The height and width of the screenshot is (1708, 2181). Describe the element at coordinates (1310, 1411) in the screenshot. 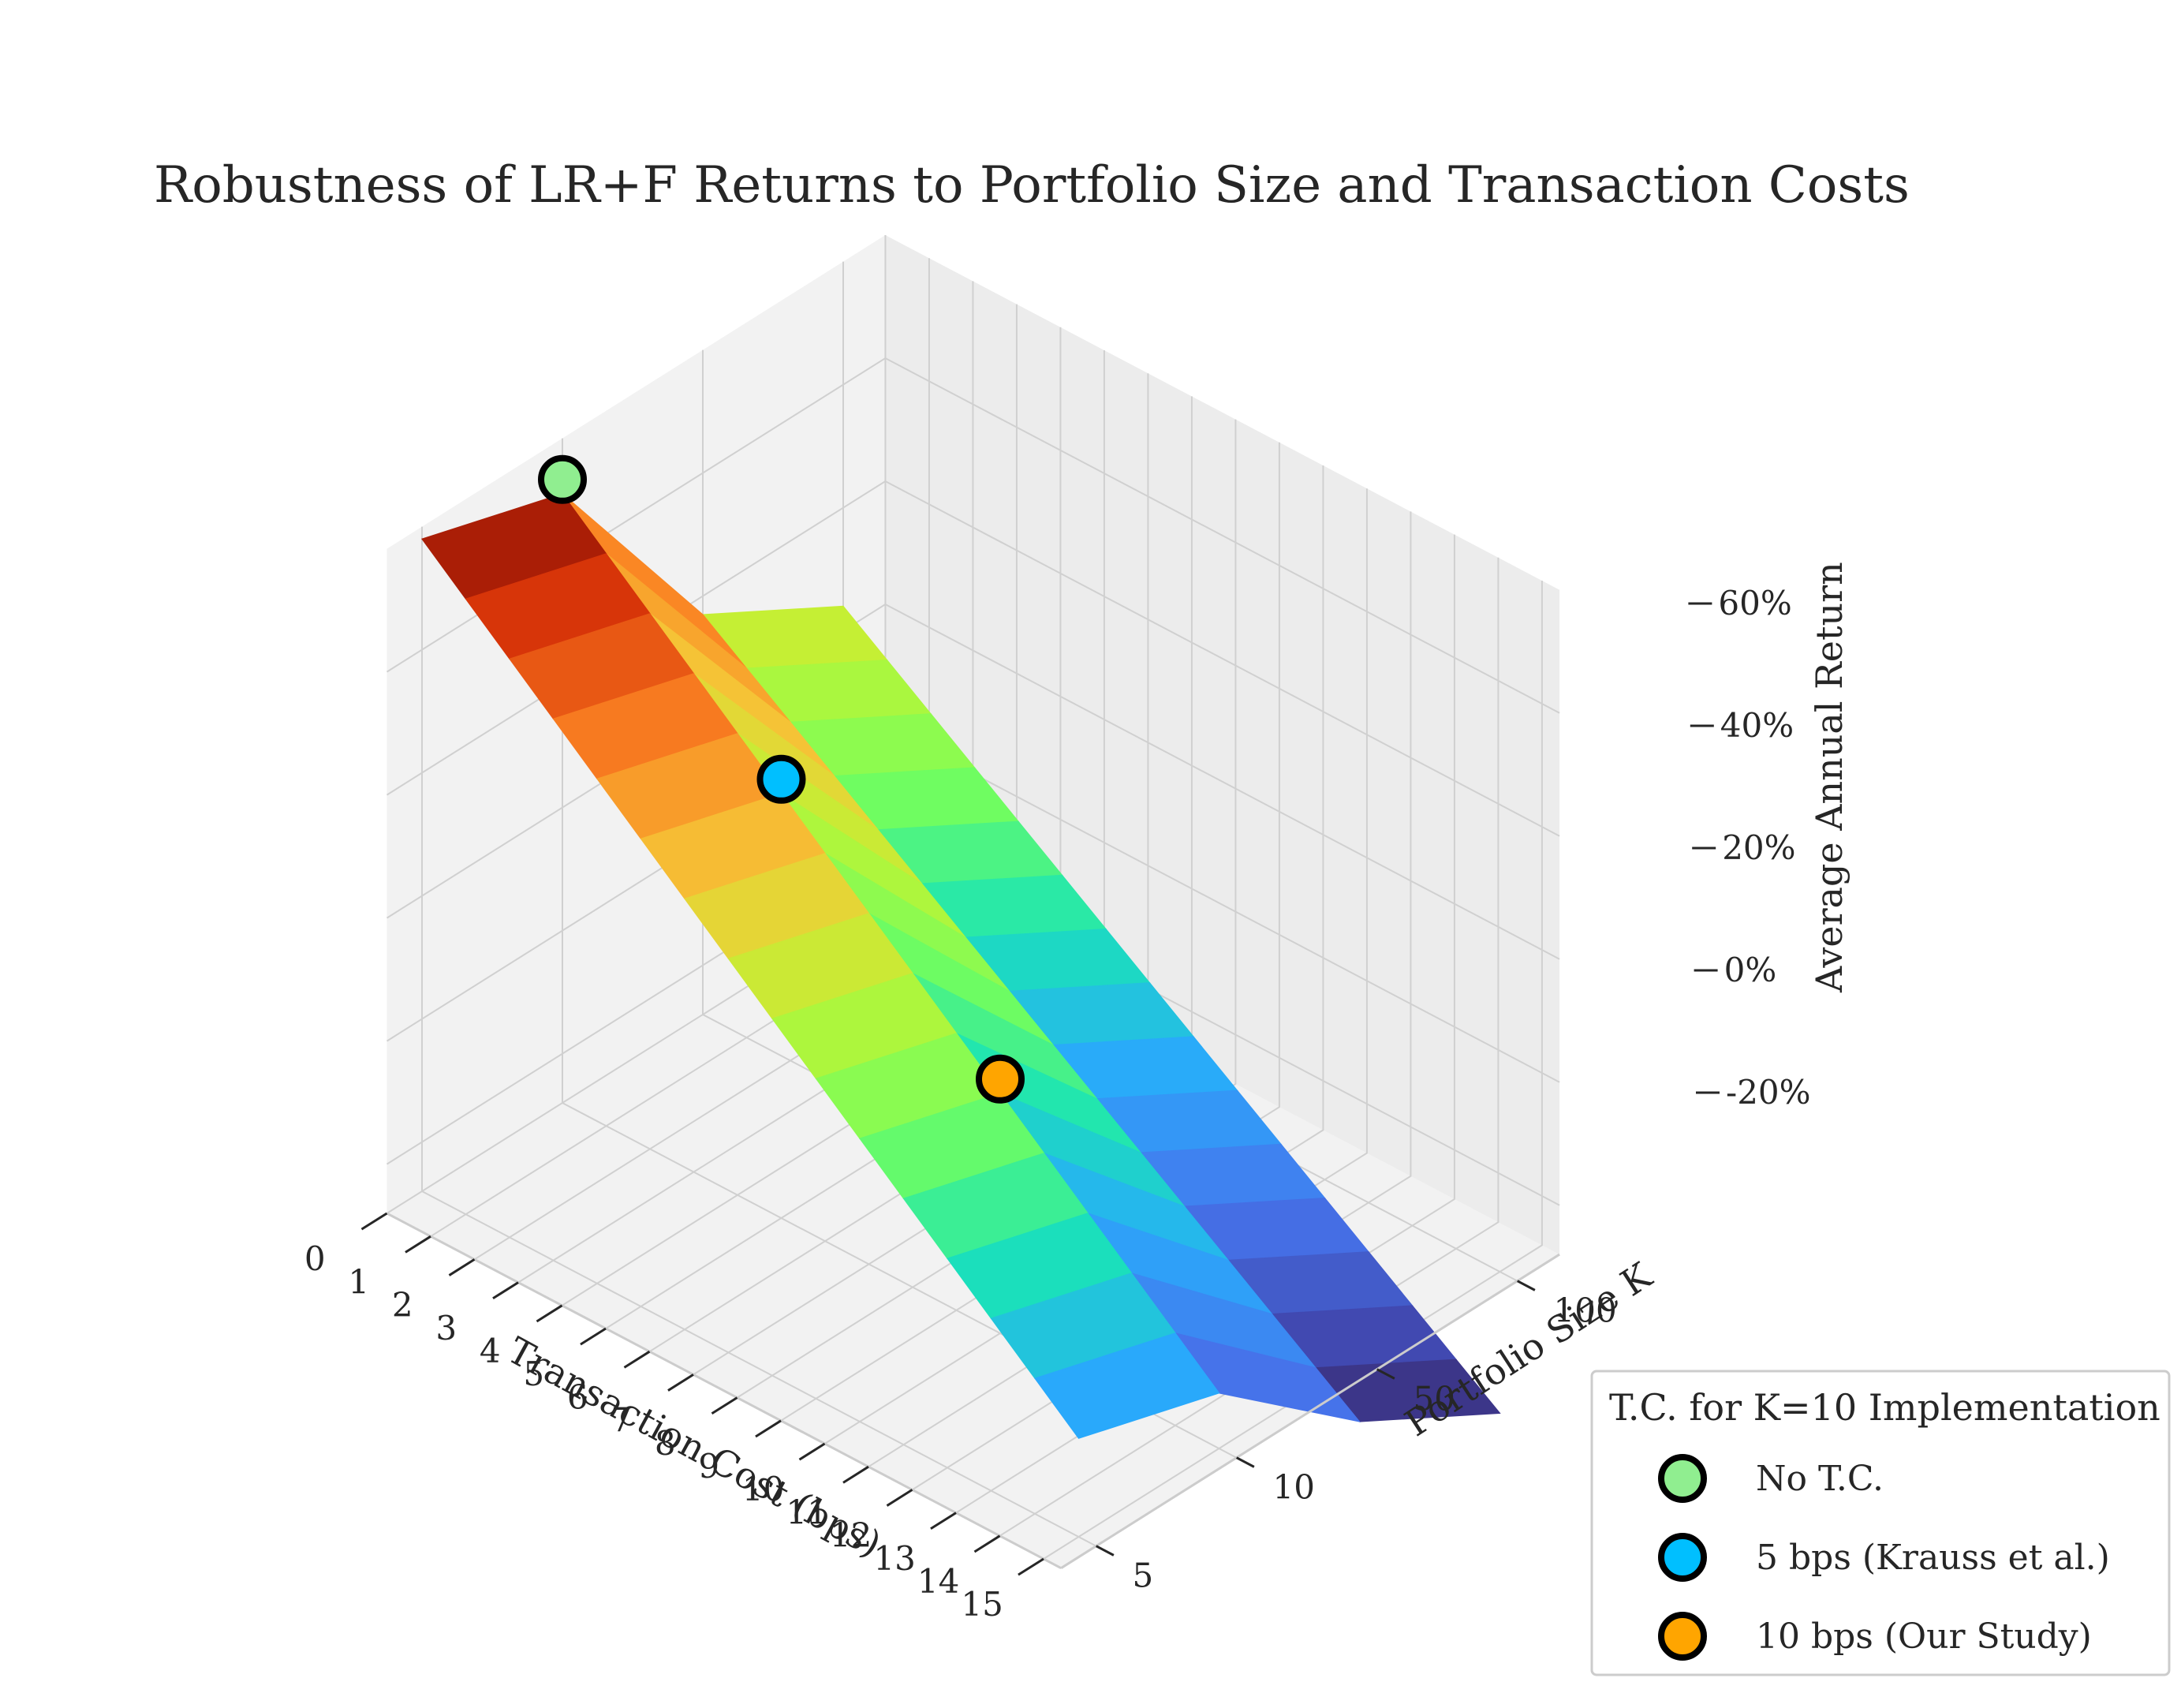

I see `y-axis-line` at that location.